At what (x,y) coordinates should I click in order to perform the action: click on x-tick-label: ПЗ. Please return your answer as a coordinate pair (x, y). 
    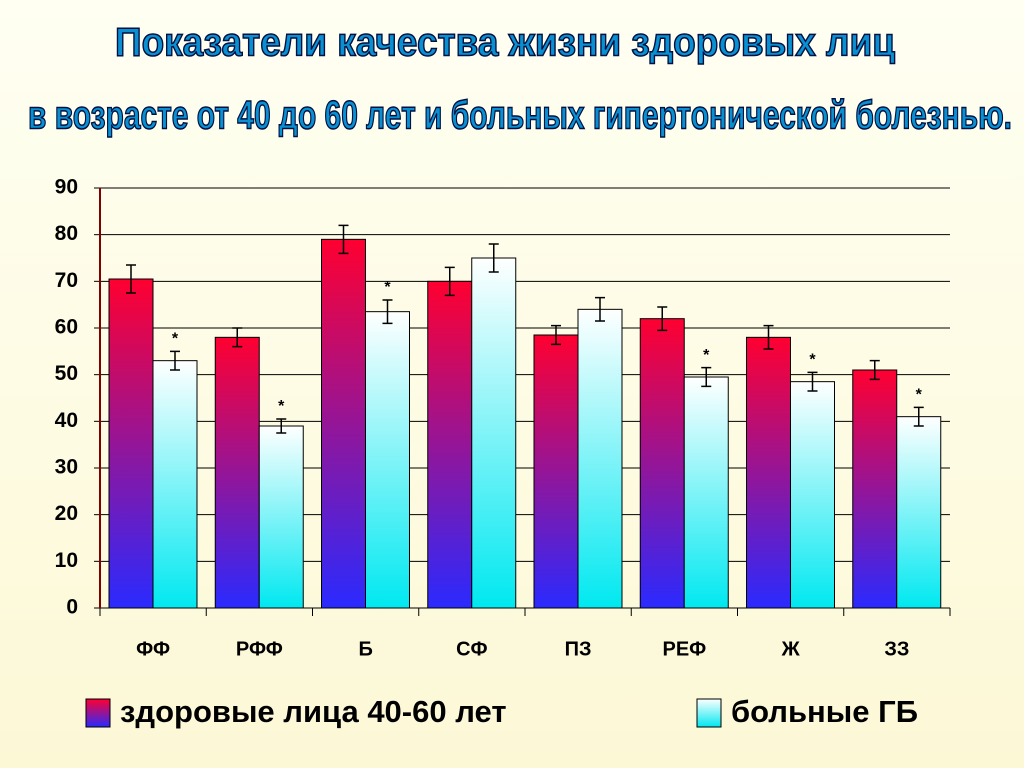
    Looking at the image, I should click on (578, 649).